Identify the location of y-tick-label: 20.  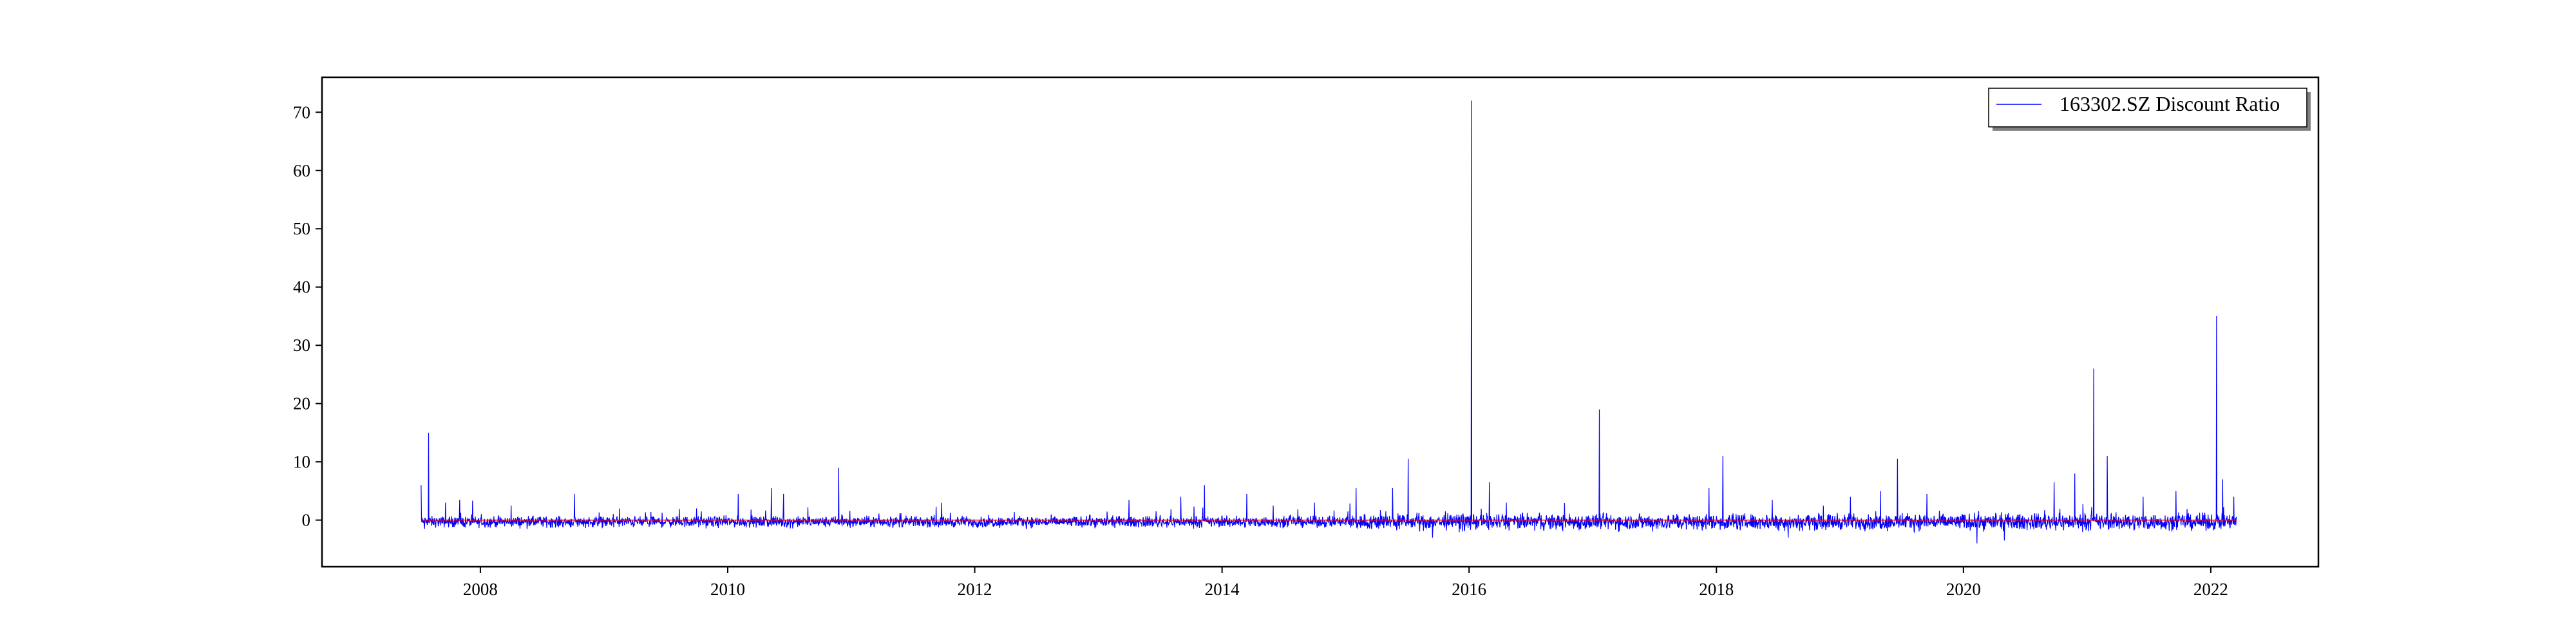
(301, 403).